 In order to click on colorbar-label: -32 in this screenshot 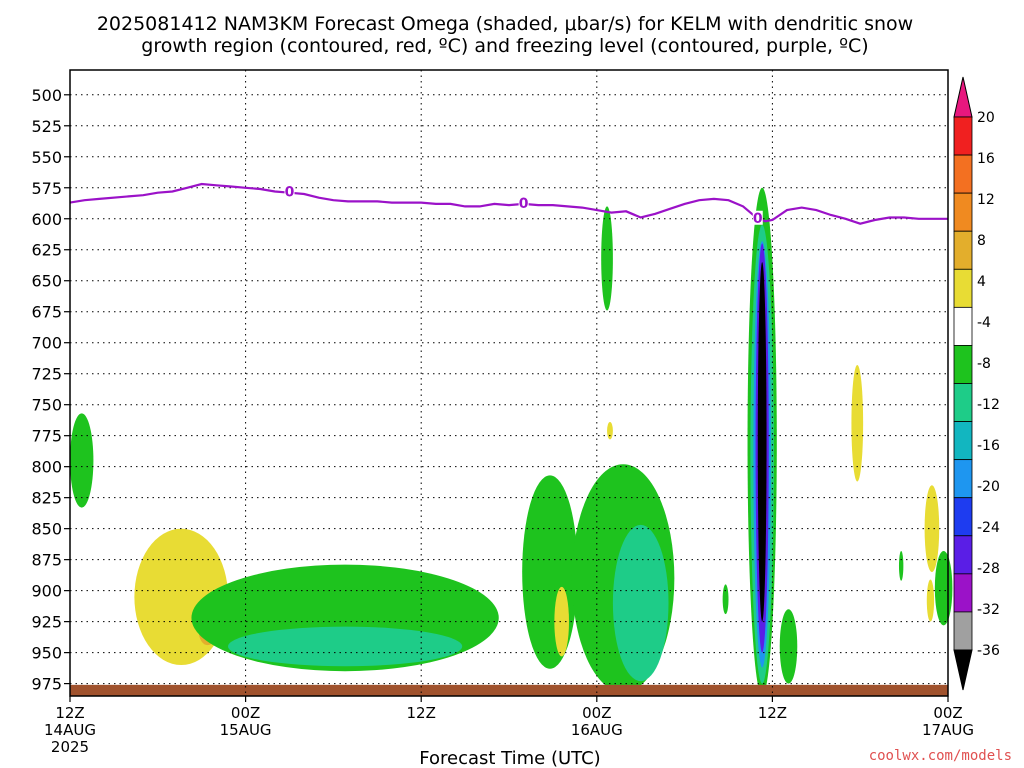, I will do `click(988, 610)`.